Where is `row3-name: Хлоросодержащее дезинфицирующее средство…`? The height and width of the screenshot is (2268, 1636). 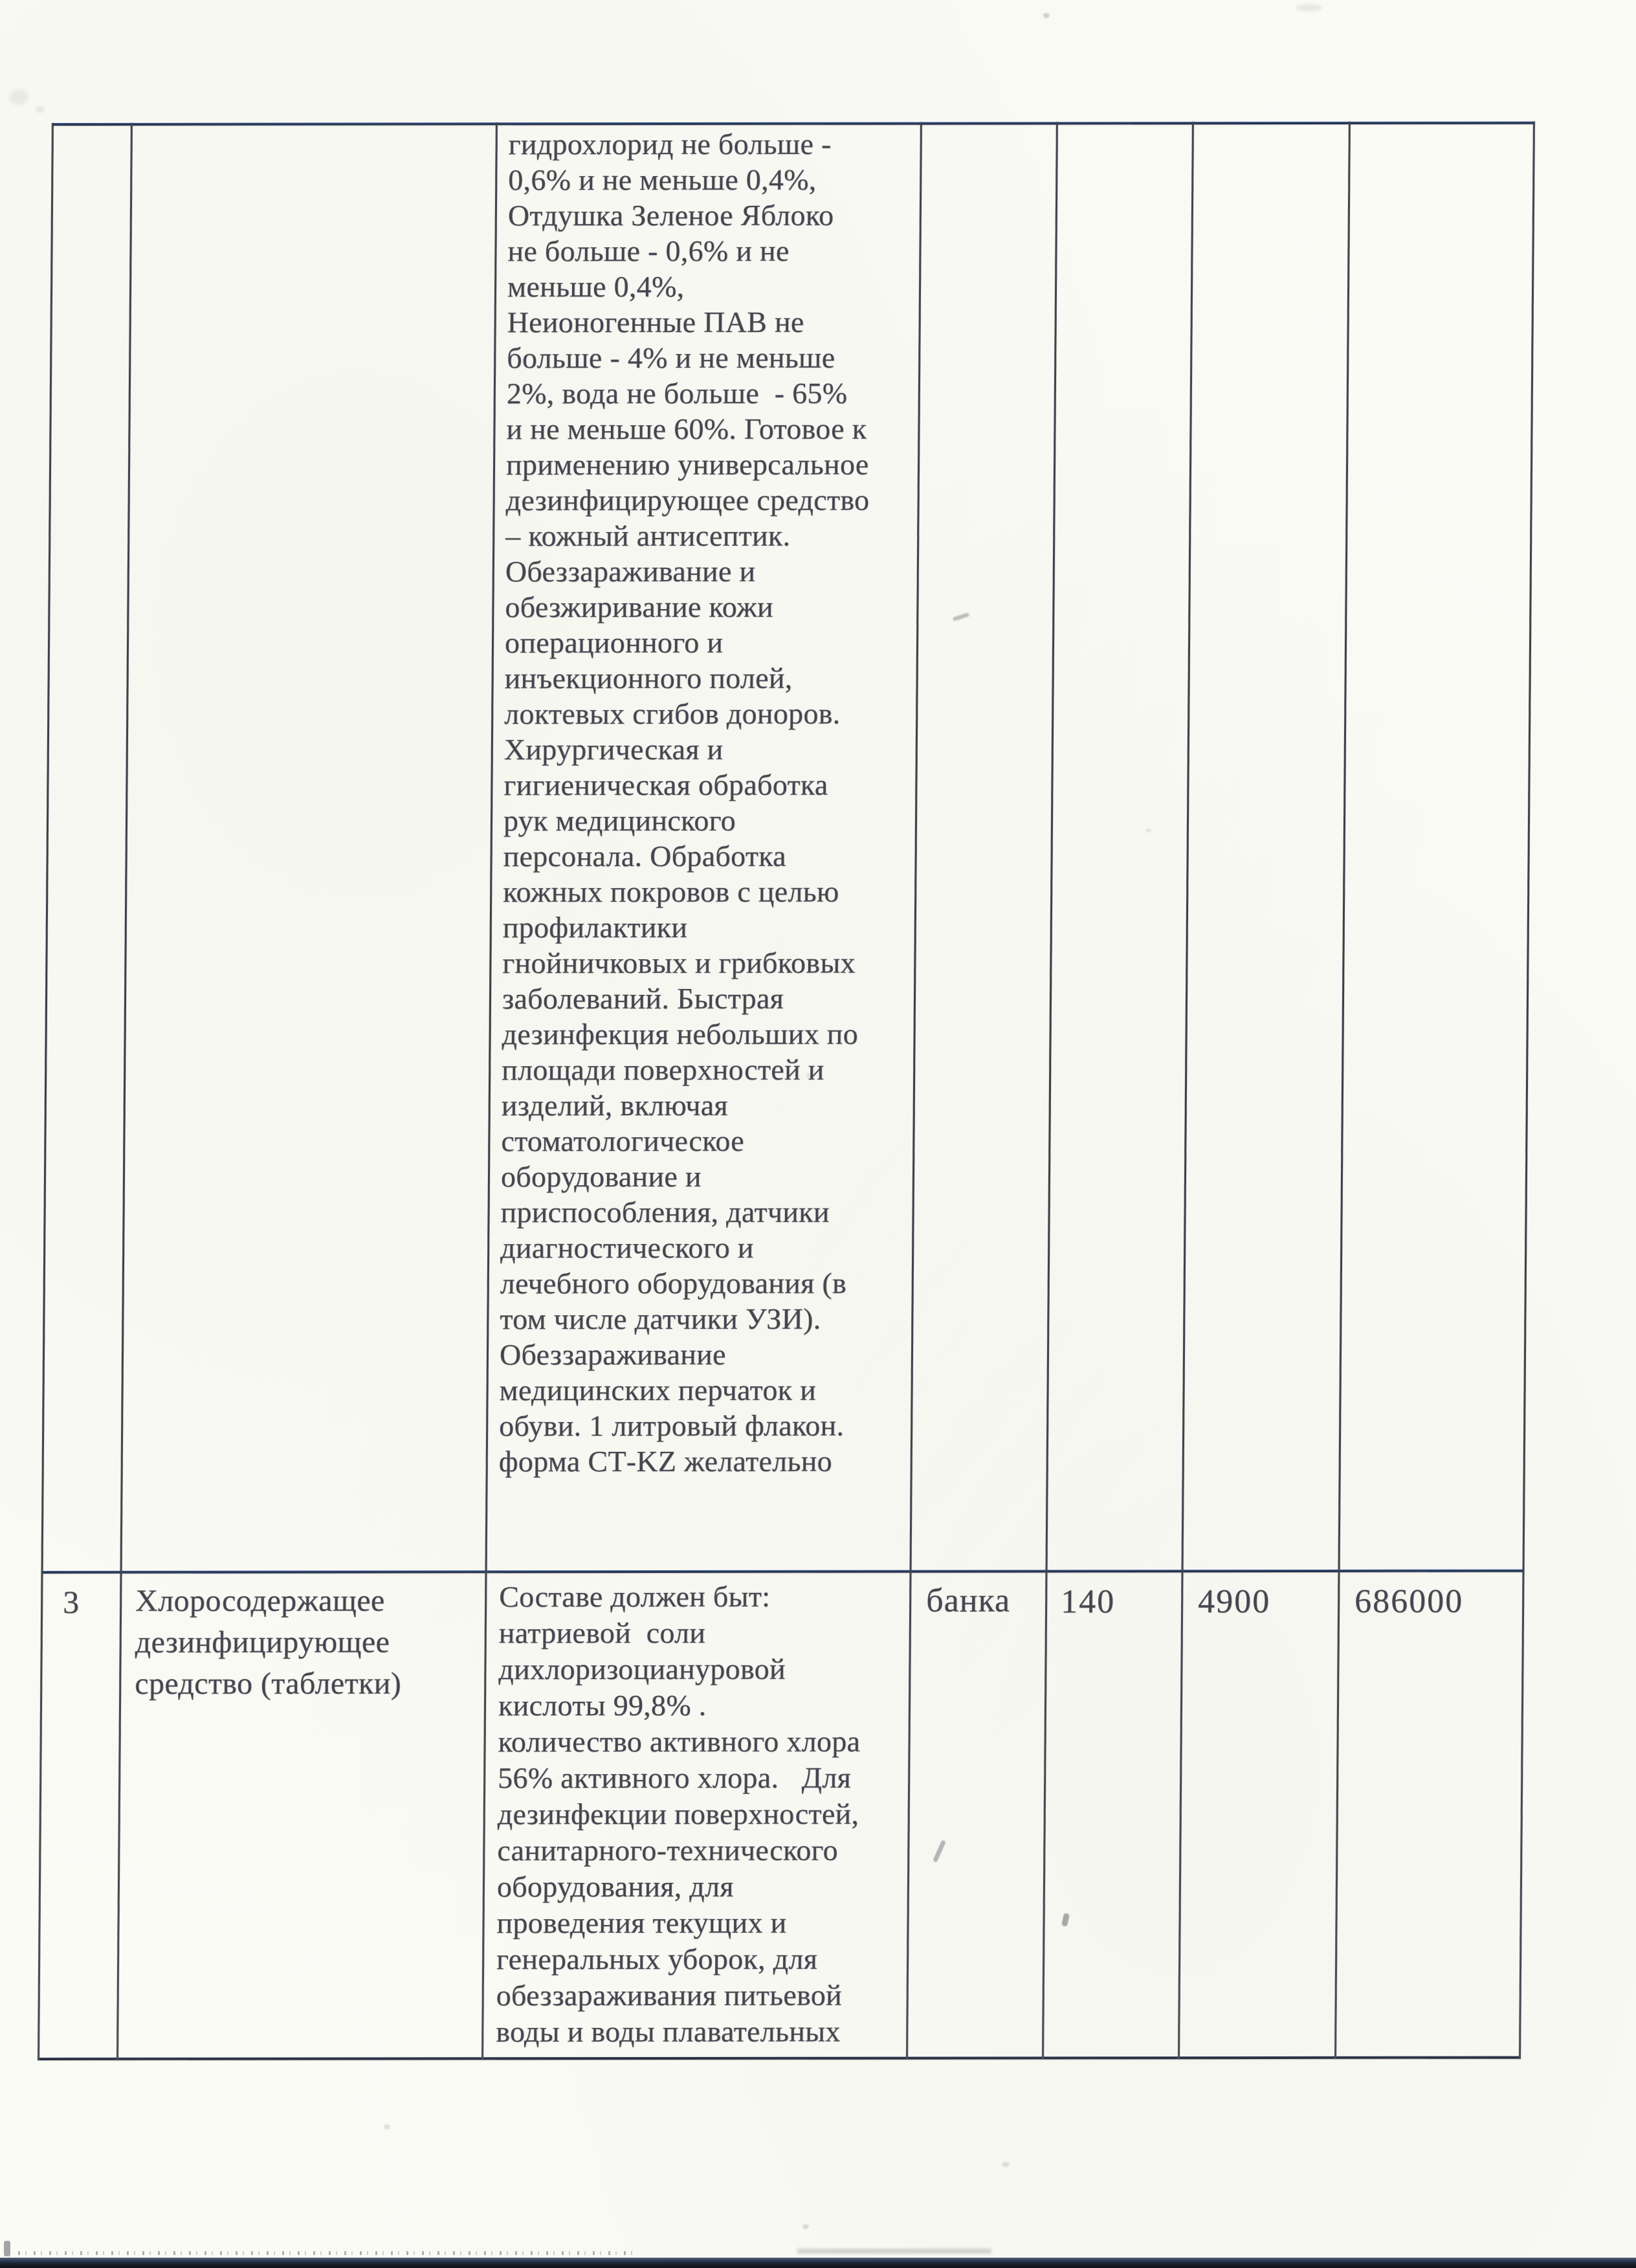 row3-name: Хлоросодержащее дезинфицирующее средство… is located at coordinates (268, 1642).